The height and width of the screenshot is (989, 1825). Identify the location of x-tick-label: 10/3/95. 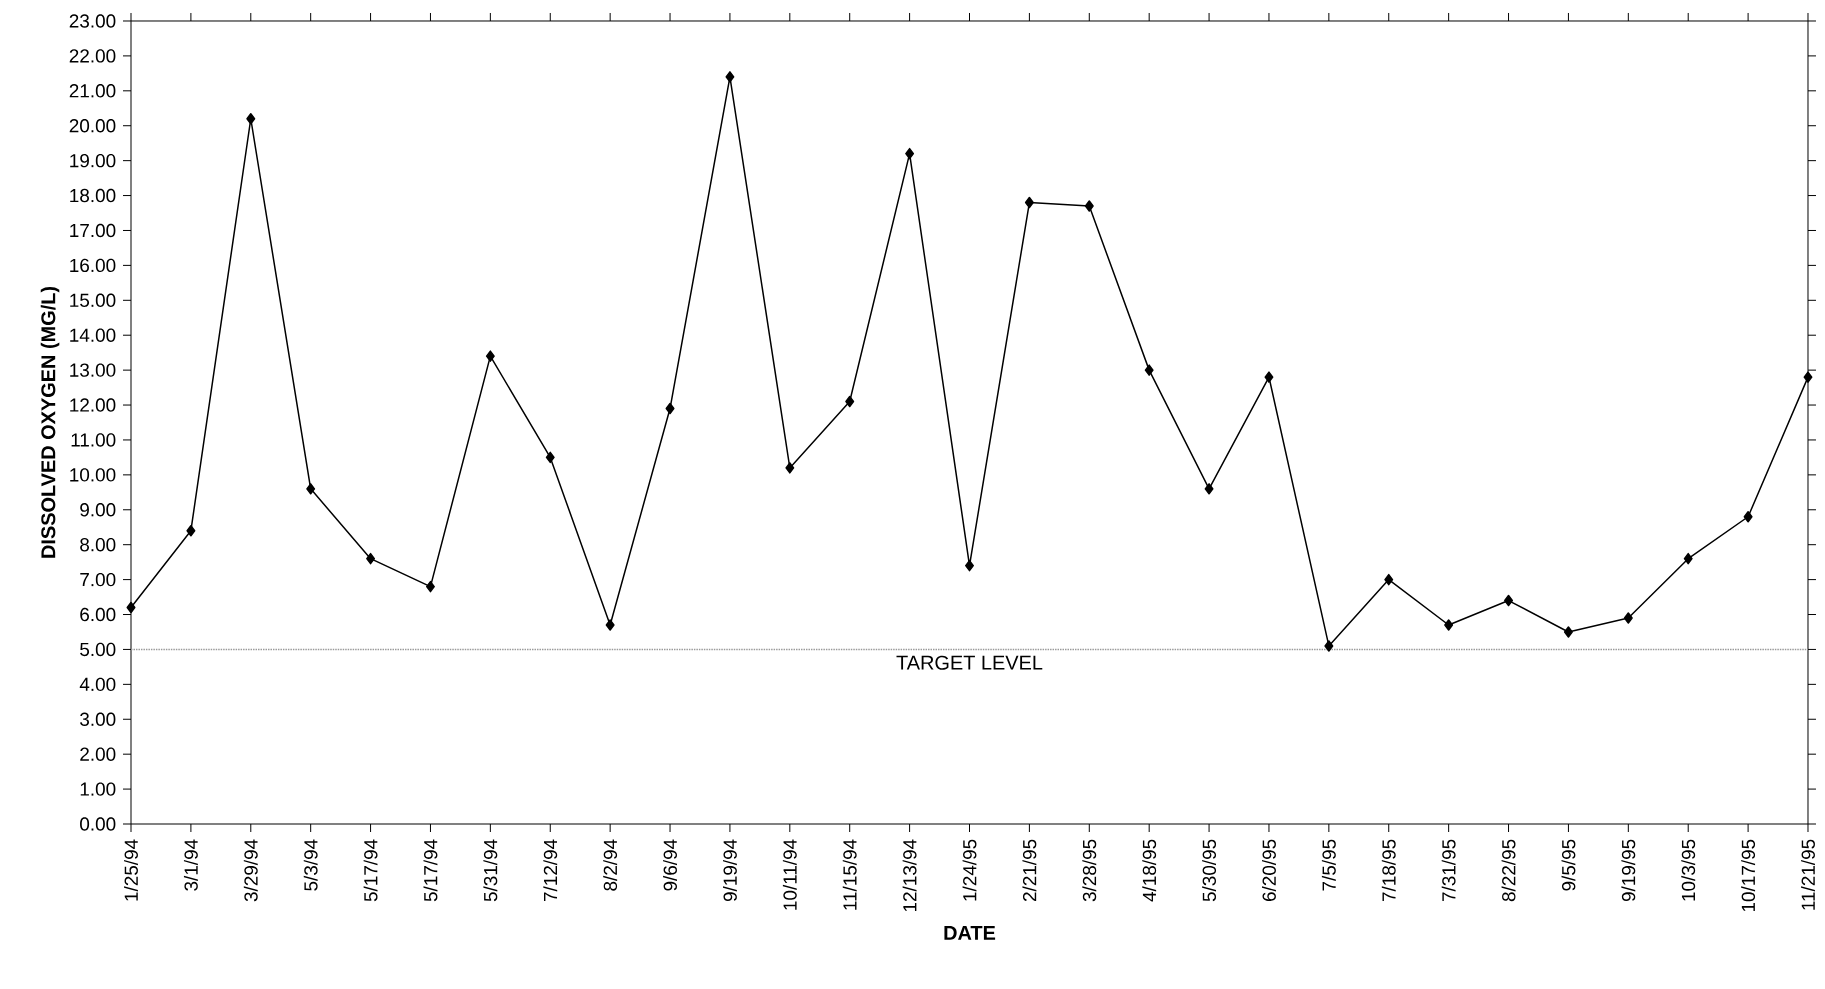
(1688, 870).